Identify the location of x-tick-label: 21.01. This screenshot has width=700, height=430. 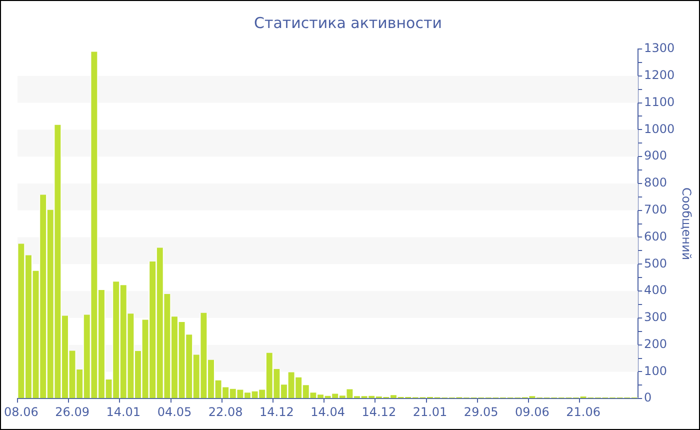
(430, 411).